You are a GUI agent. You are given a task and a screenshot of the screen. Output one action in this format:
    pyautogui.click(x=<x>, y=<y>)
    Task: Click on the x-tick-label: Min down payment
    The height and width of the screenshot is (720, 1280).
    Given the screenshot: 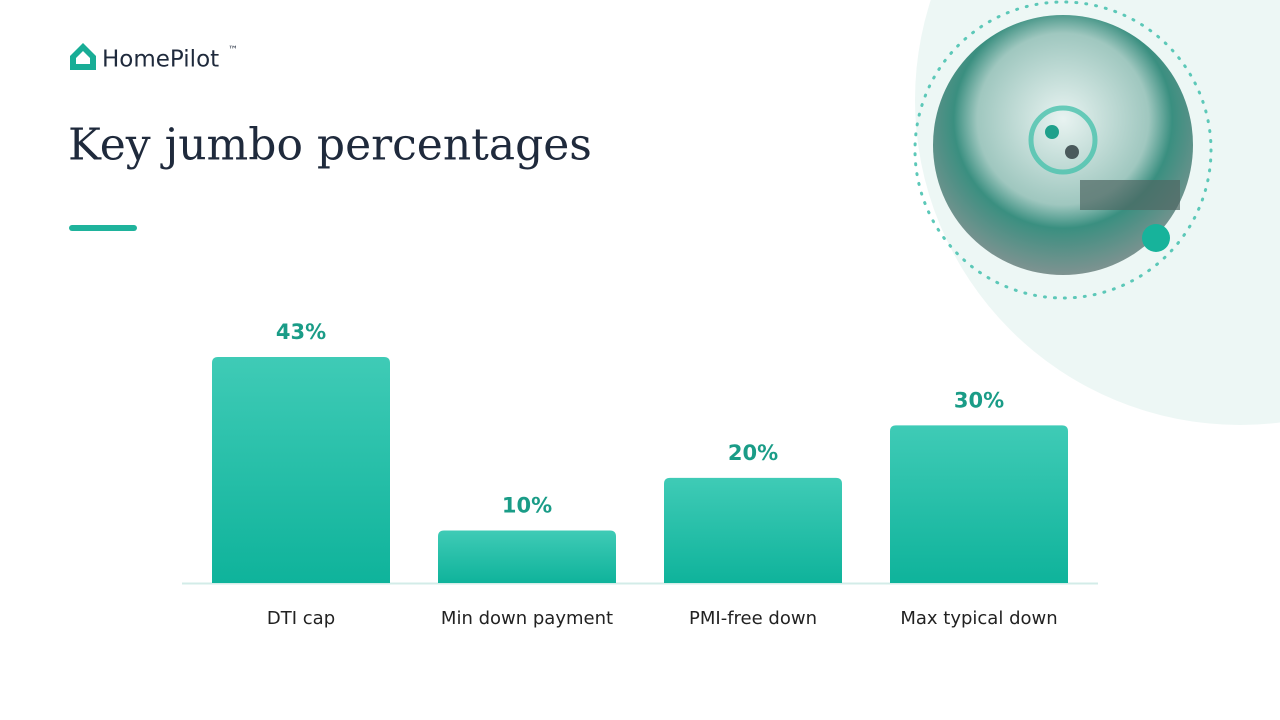 What is the action you would take?
    pyautogui.click(x=527, y=618)
    